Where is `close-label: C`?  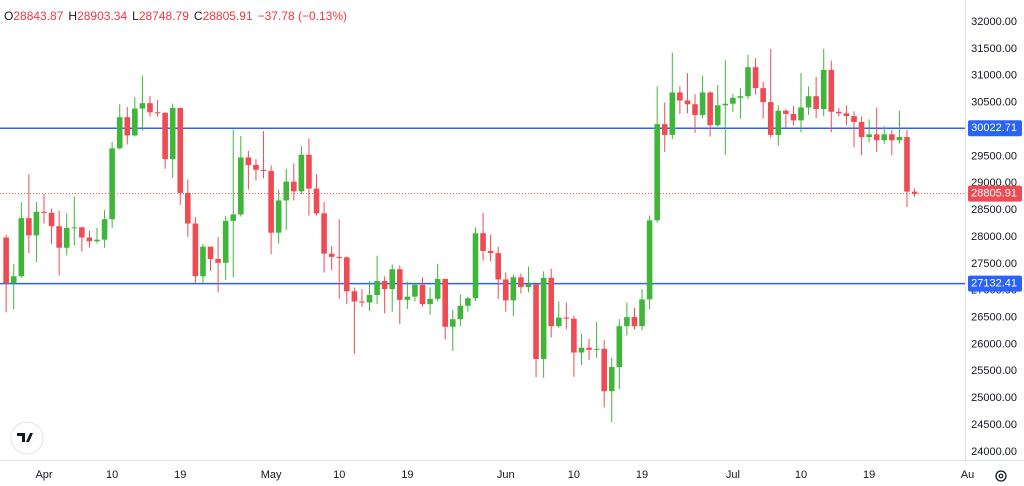 close-label: C is located at coordinates (198, 16).